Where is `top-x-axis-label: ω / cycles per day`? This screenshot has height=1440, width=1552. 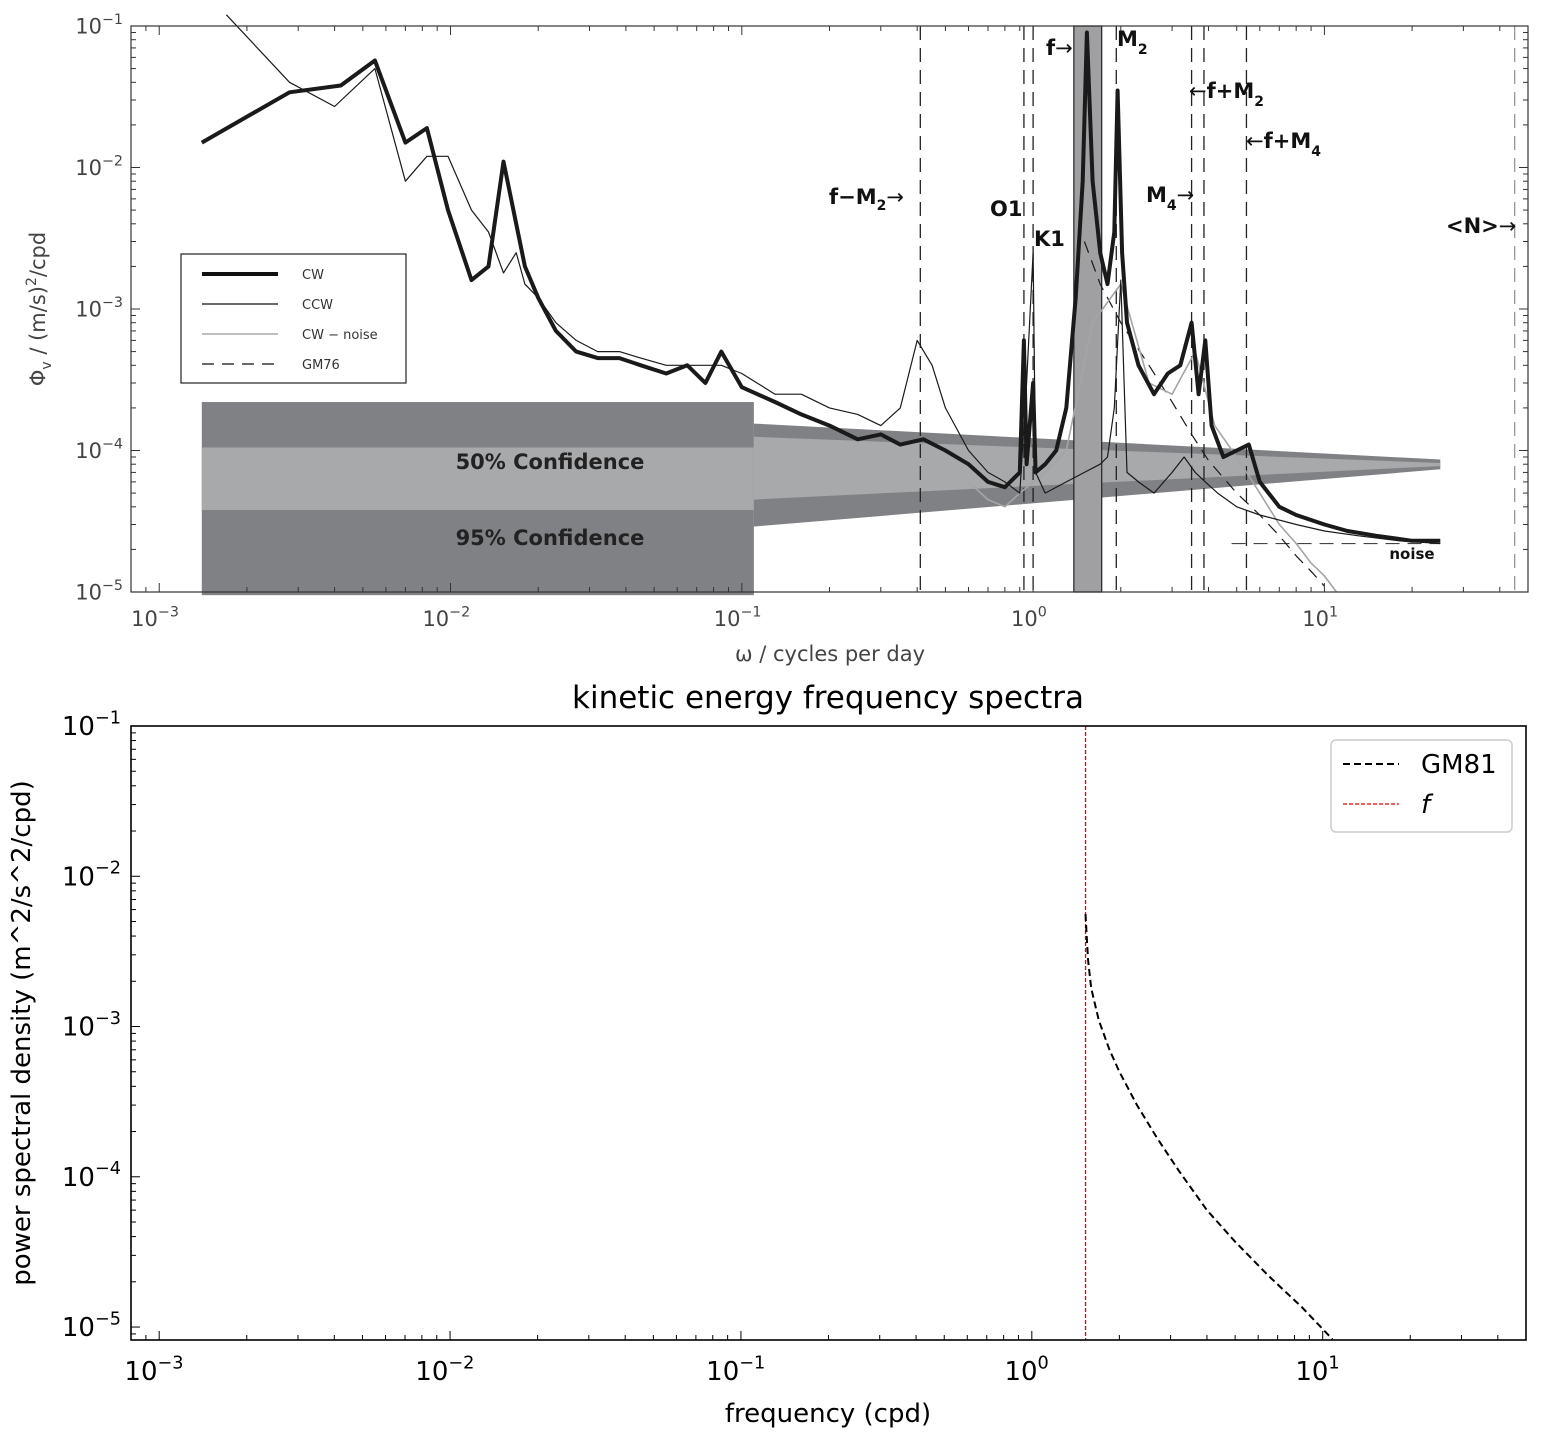
top-x-axis-label: ω / cycles per day is located at coordinates (830, 654).